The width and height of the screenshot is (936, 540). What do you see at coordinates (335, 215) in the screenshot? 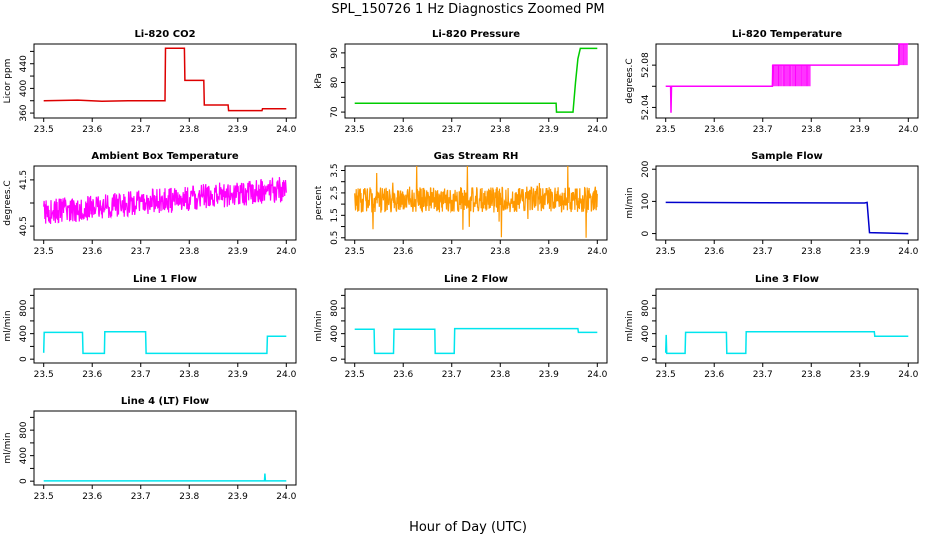
I see `y-tick-label: 1.5` at bounding box center [335, 215].